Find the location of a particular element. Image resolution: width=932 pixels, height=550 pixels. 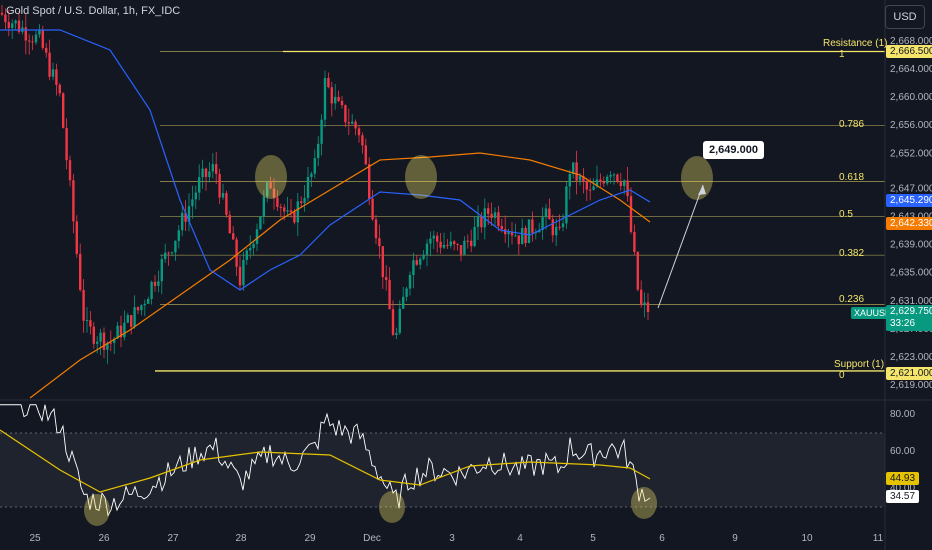

fib-label-0618: 0.618 is located at coordinates (851, 177).